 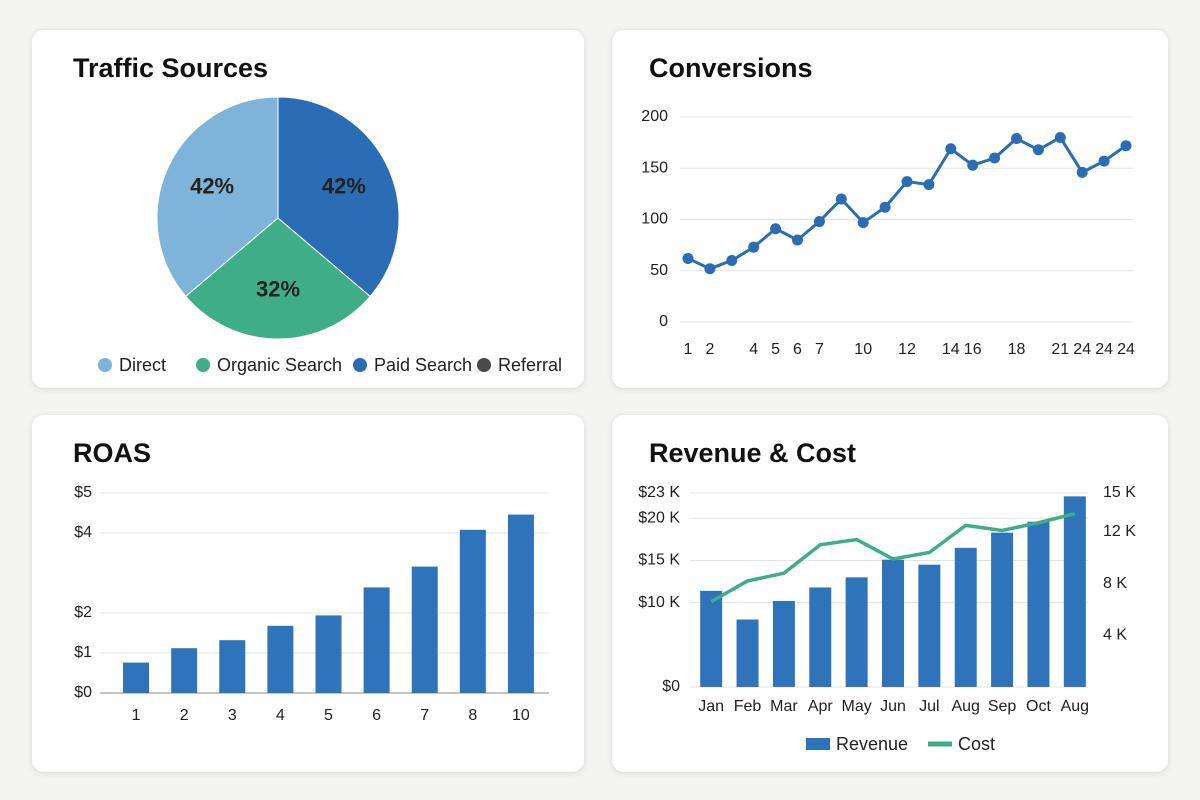 What do you see at coordinates (112, 453) in the screenshot?
I see `chart-title: ROAS` at bounding box center [112, 453].